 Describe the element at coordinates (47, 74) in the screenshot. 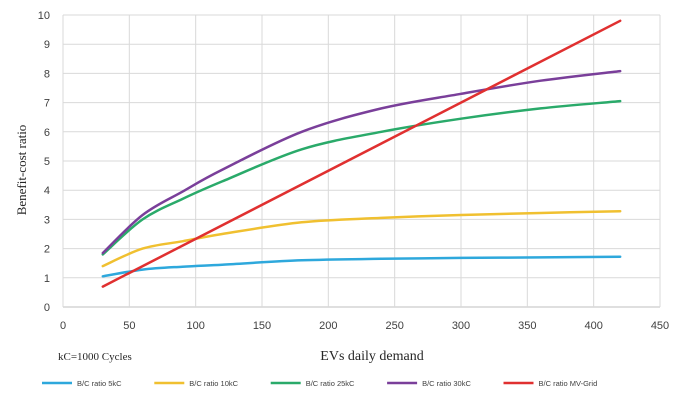

I see `y-tick-label: 8` at that location.